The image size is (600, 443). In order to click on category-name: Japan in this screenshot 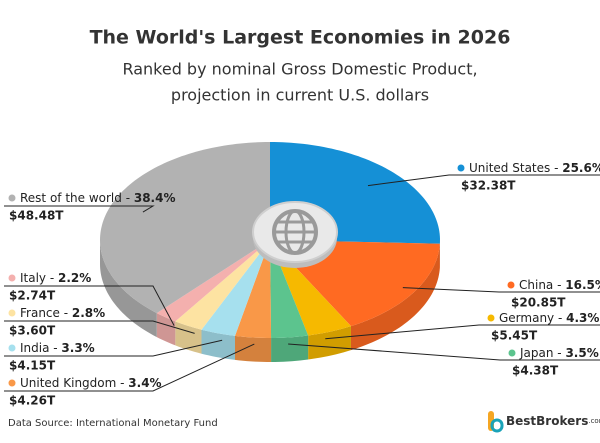, I will do `click(536, 353)`.